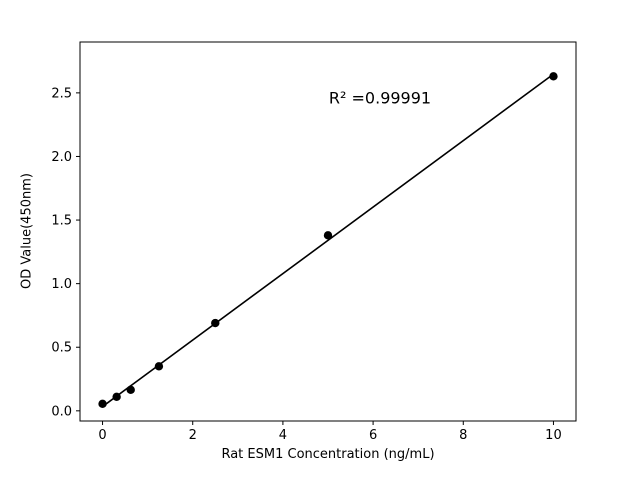 This screenshot has width=640, height=480. I want to click on y-tick-label: 2.0, so click(61, 157).